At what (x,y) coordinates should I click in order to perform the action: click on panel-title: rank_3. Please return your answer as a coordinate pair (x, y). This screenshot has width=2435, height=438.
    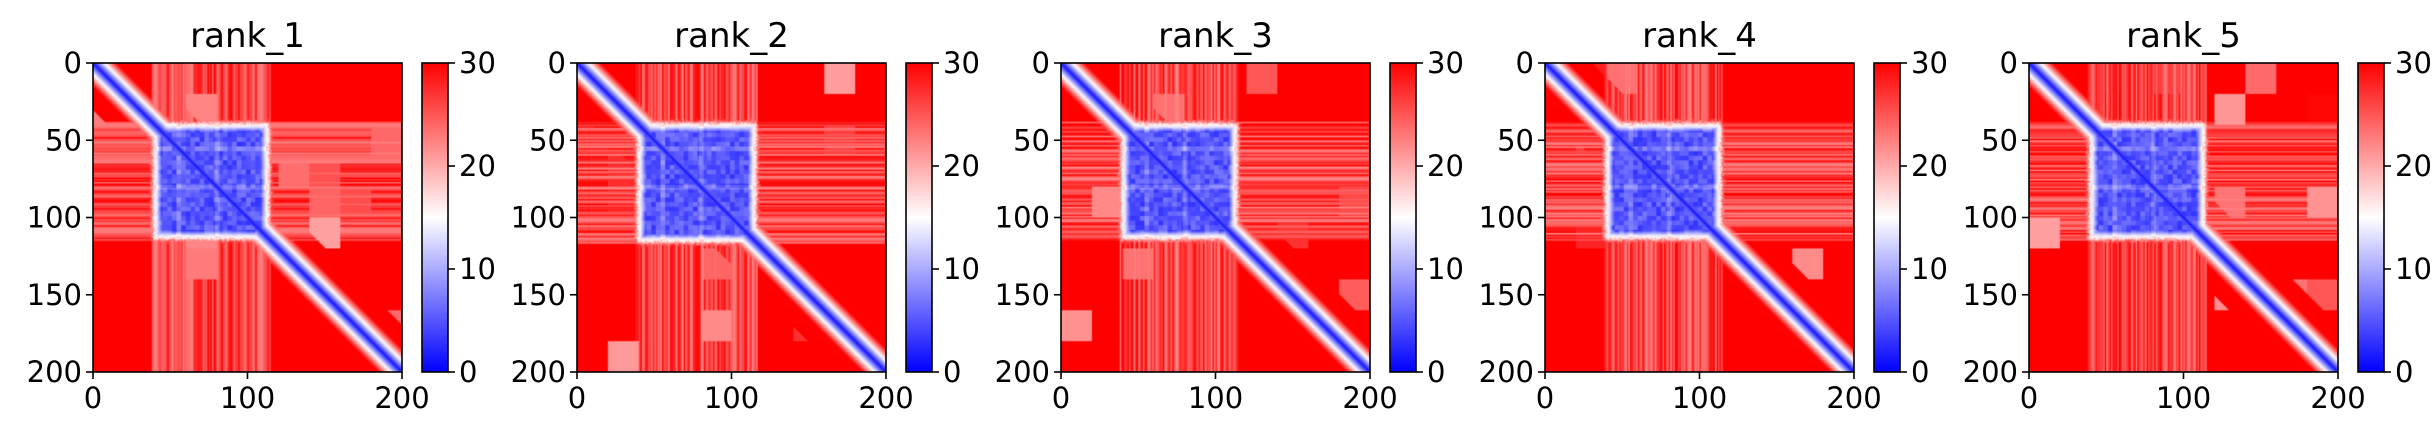
    Looking at the image, I should click on (1215, 36).